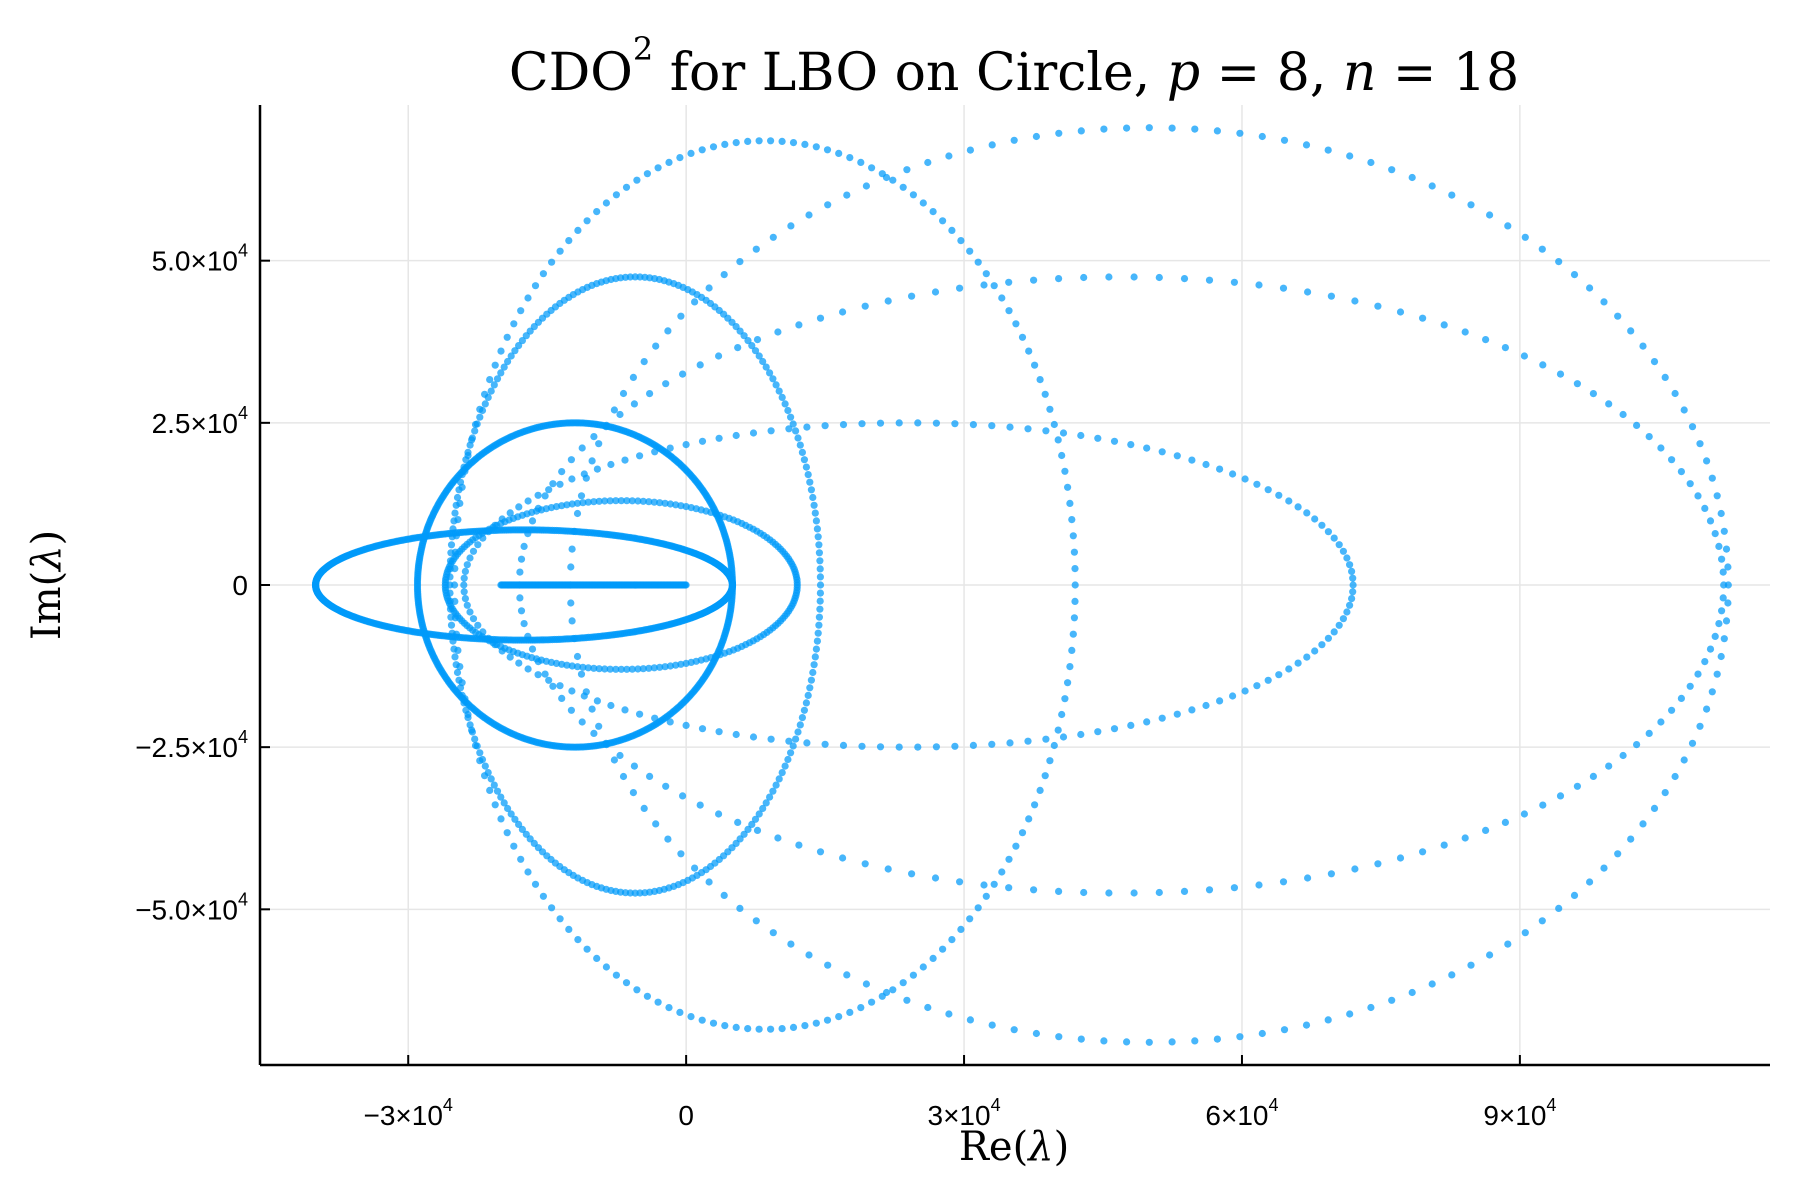  I want to click on y-axis-label: Im(λ), so click(47, 585).